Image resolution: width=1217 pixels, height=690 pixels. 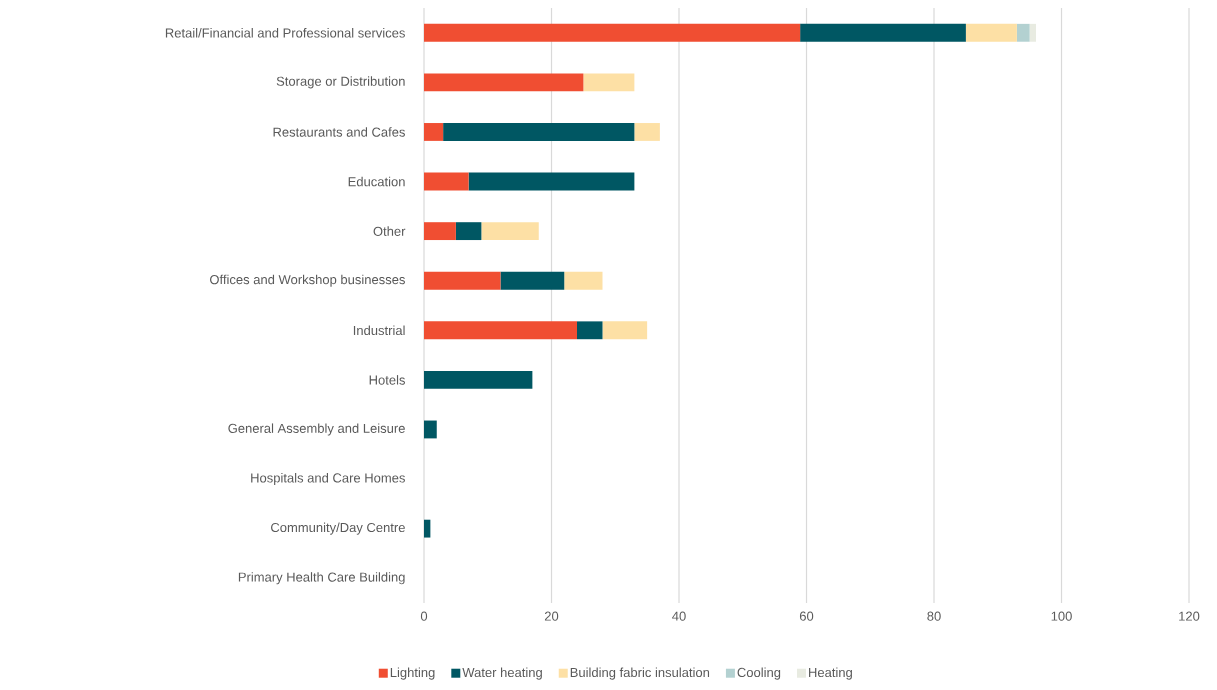 What do you see at coordinates (339, 132) in the screenshot?
I see `y-tick-label: Restaurants and Cafes` at bounding box center [339, 132].